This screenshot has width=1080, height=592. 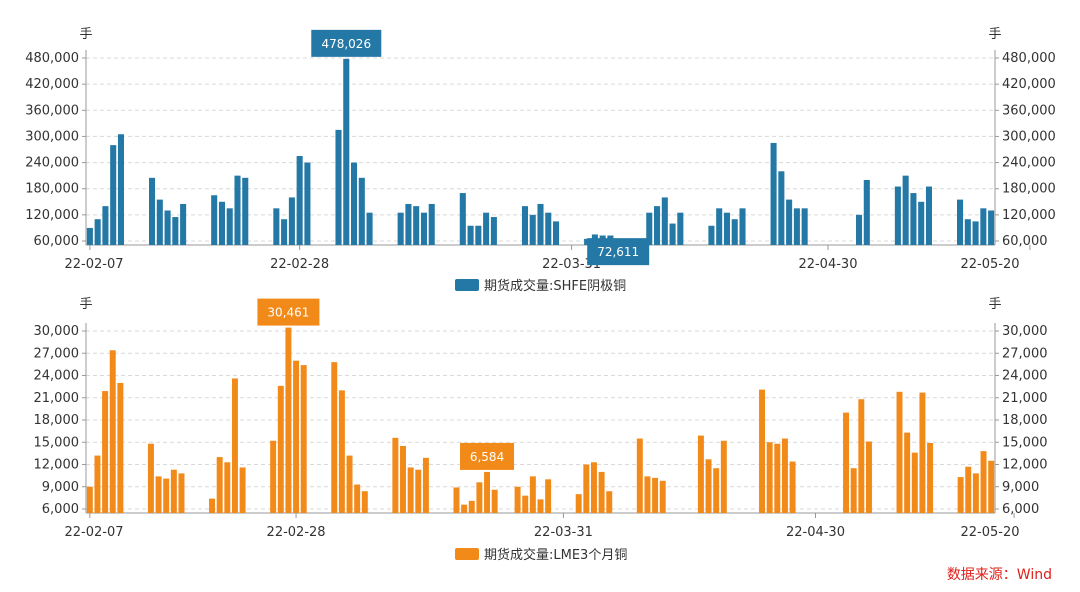 I want to click on bottom-unit-label-right: 手, so click(x=994, y=304).